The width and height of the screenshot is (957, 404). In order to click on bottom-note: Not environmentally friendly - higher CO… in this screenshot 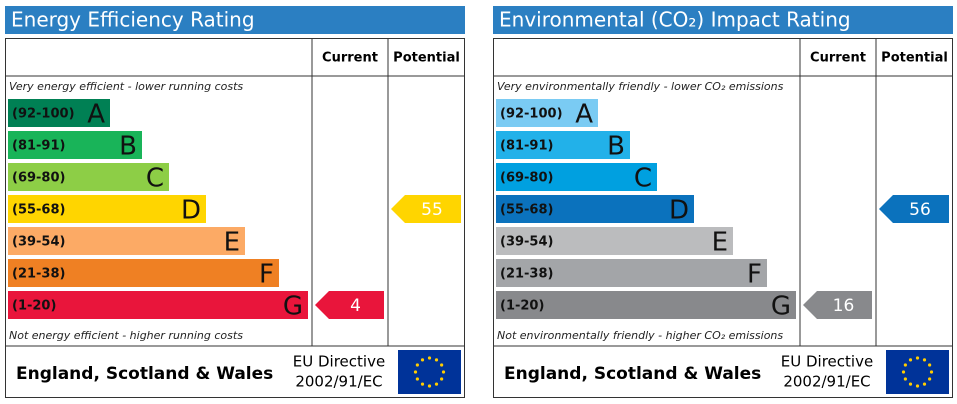, I will do `click(640, 335)`.